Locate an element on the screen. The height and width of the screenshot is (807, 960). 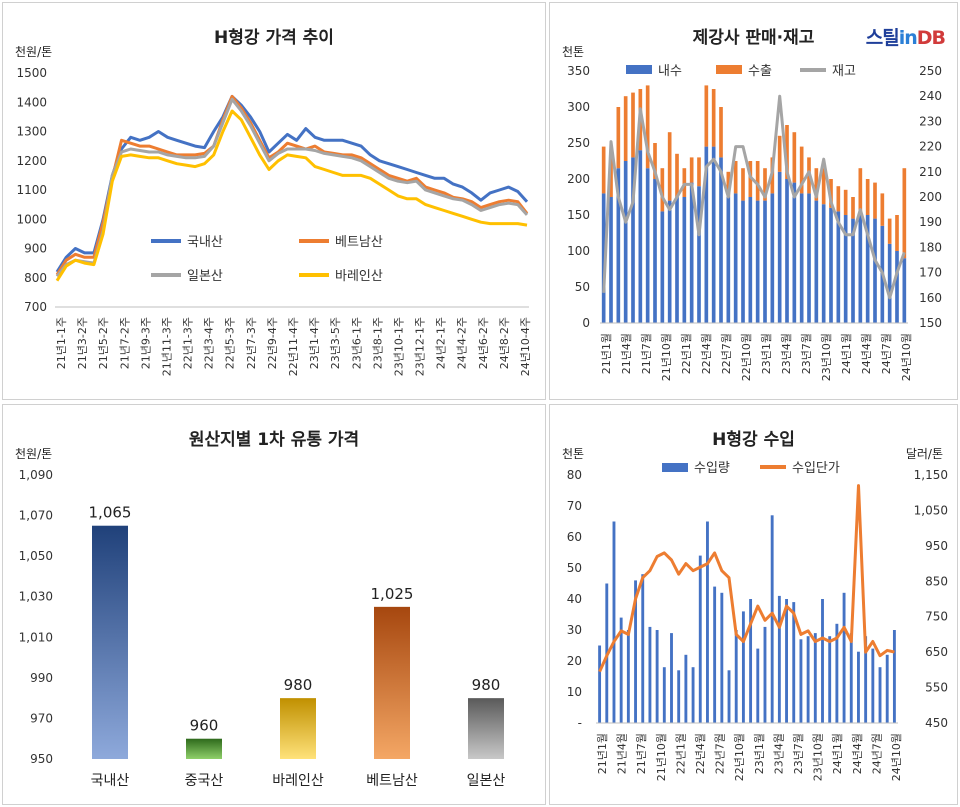
y-tick-label: 1,010 is located at coordinates (36, 637).